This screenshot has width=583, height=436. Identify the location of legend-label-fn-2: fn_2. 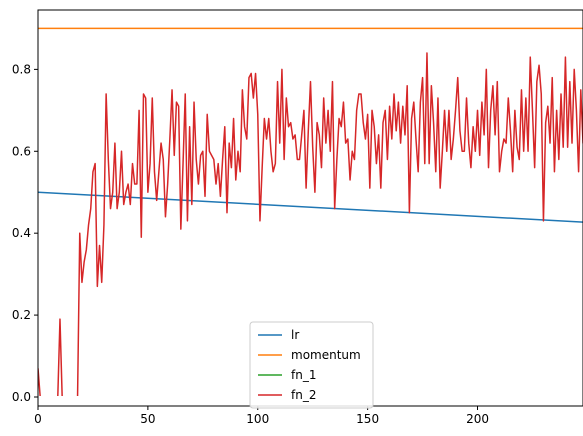
(303, 395).